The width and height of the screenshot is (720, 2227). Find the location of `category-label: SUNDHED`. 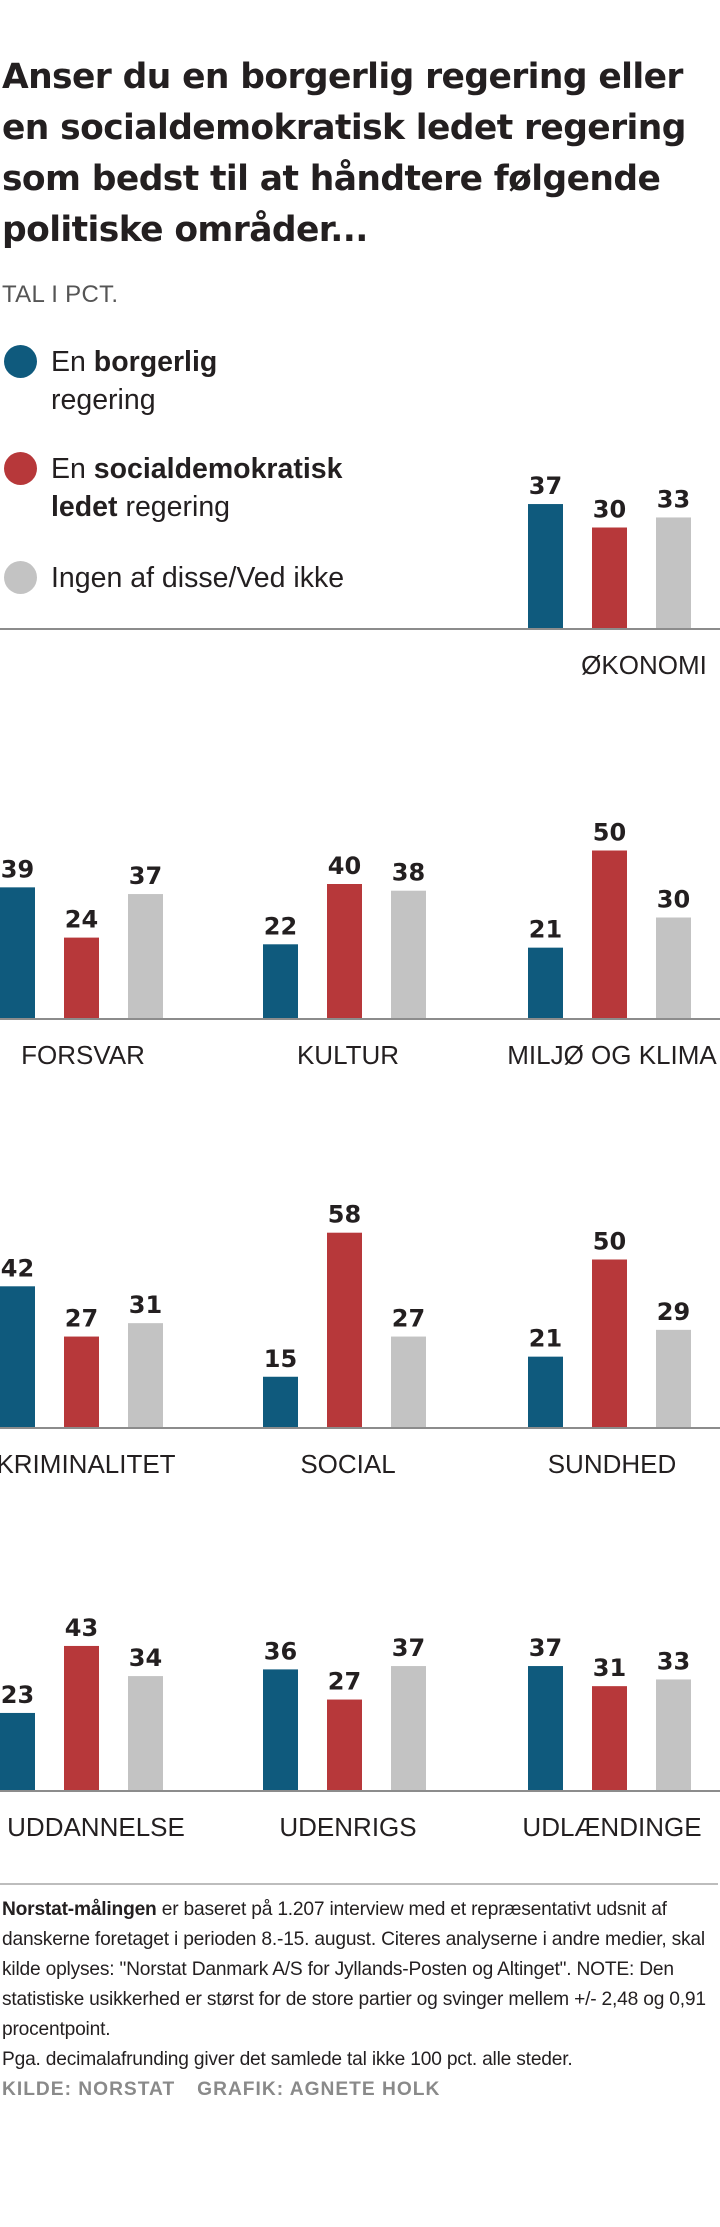

category-label: SUNDHED is located at coordinates (612, 1464).